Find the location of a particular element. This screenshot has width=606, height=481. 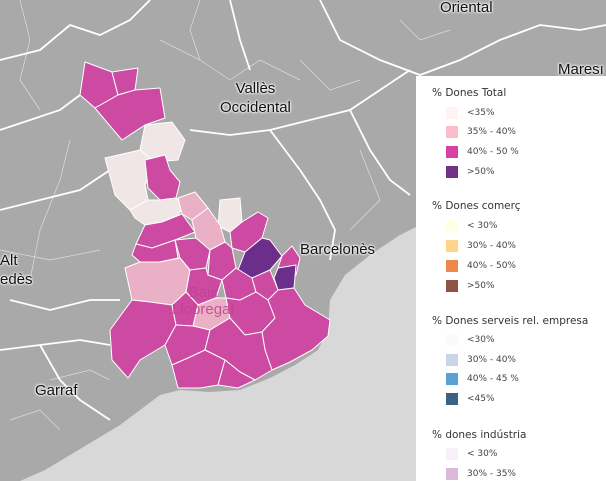

place-label-barcelones: Barcelonès is located at coordinates (337, 249).